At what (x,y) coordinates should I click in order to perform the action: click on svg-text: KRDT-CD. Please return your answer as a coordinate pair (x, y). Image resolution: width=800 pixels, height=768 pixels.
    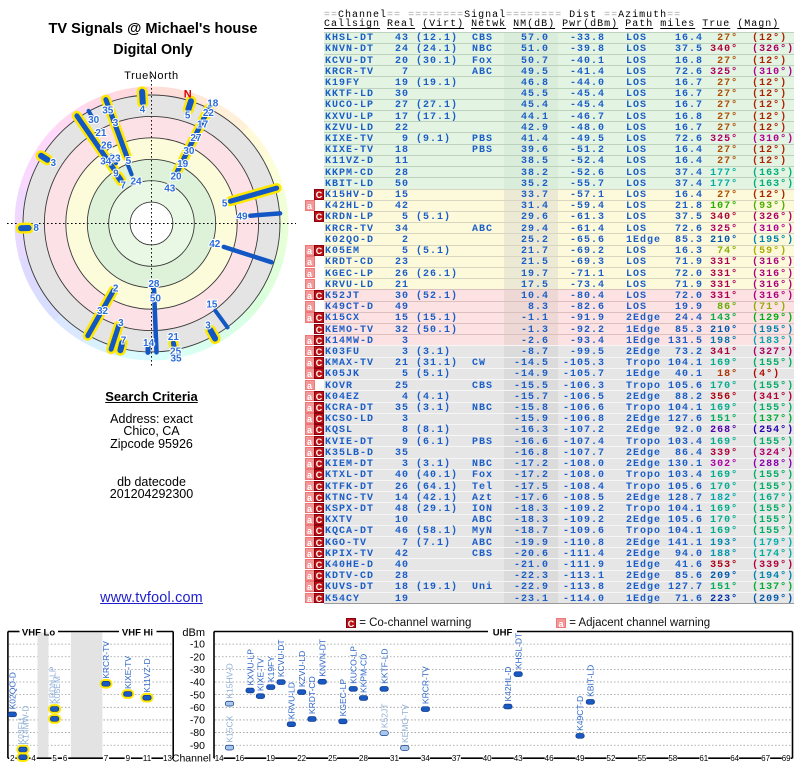
    Looking at the image, I should click on (312, 695).